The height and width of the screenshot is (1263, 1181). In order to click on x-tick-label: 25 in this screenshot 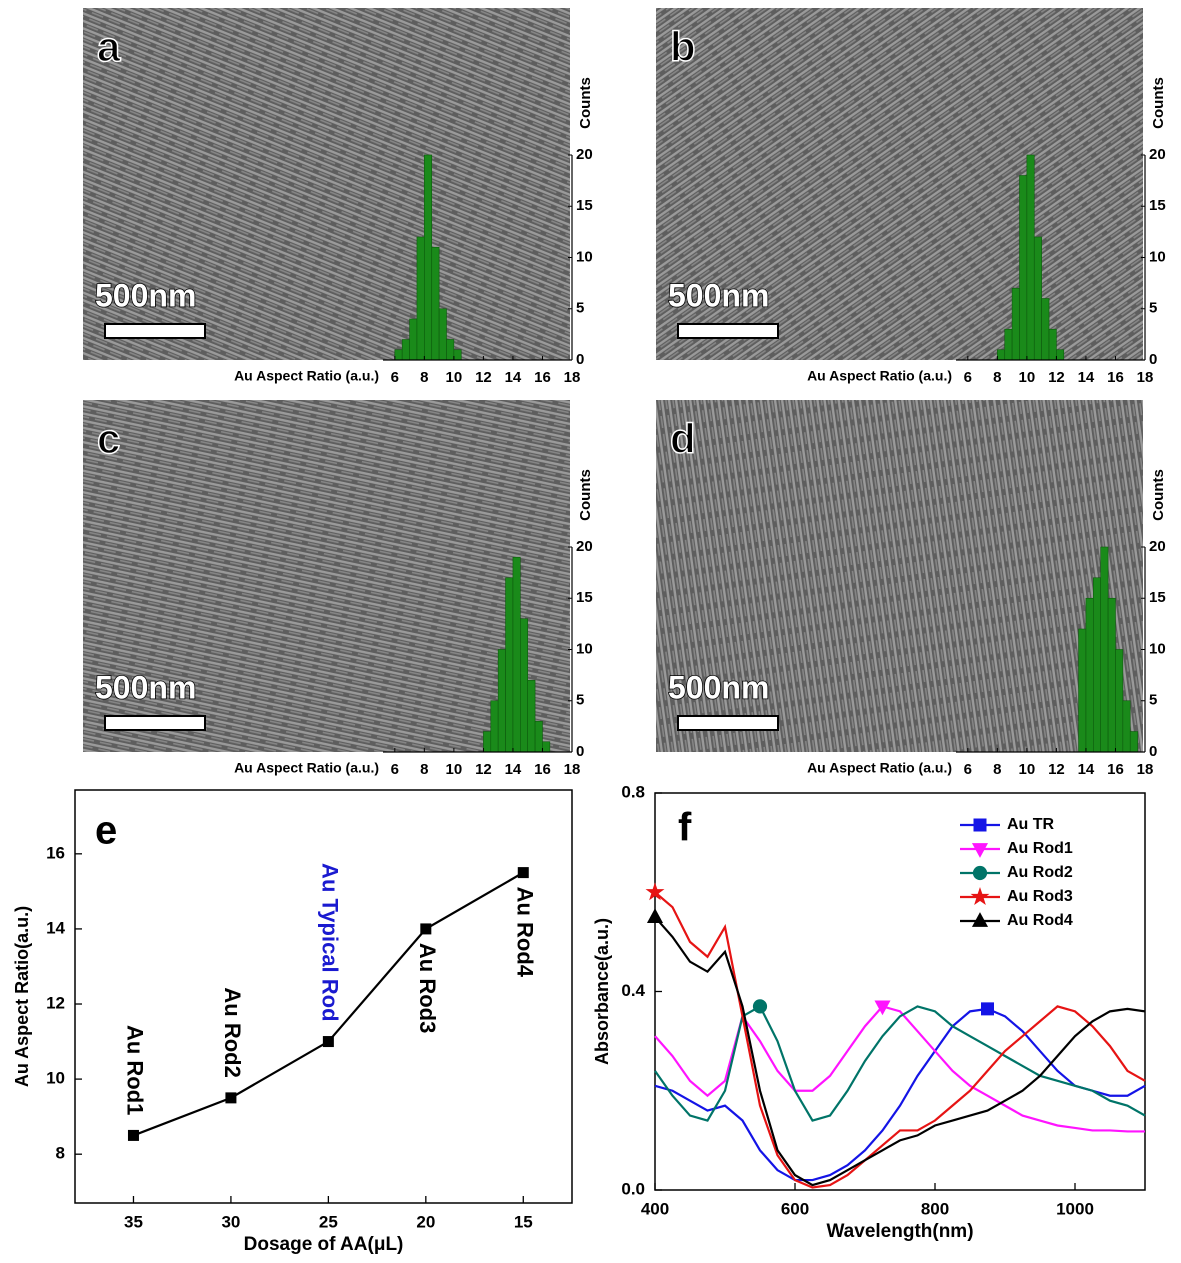, I will do `click(328, 1221)`.